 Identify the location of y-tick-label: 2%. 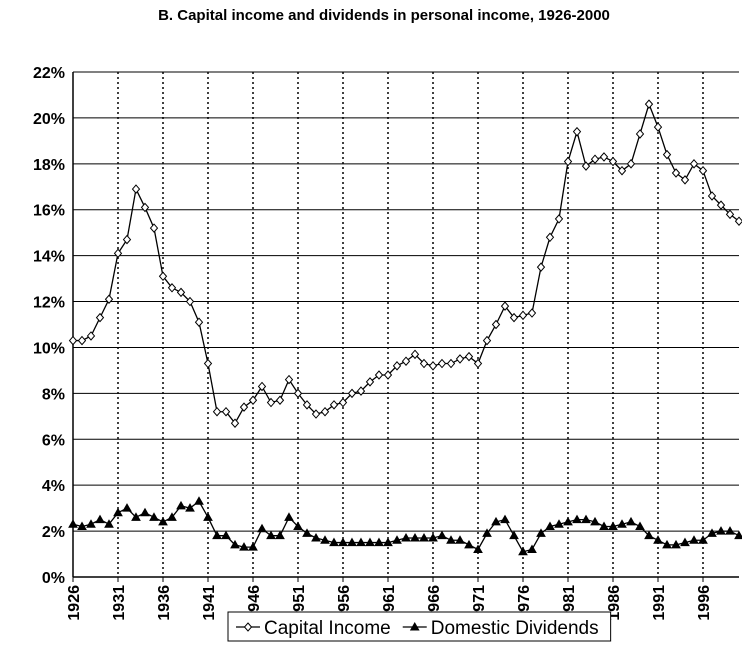
(53, 532).